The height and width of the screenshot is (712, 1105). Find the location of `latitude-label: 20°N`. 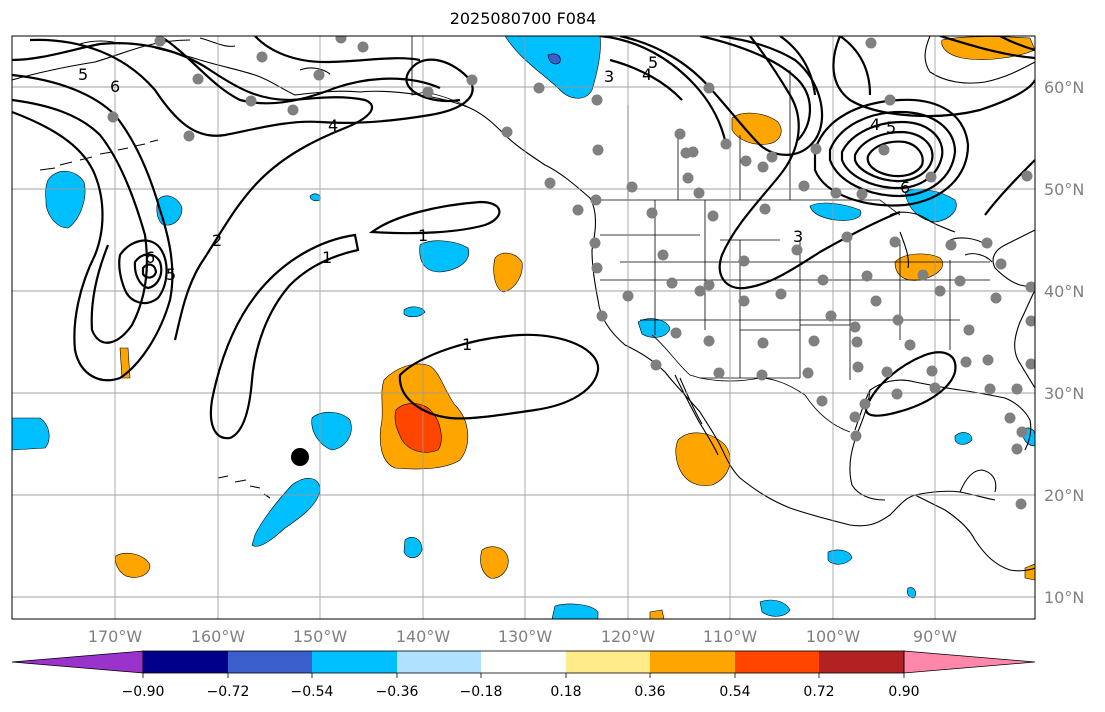

latitude-label: 20°N is located at coordinates (1064, 495).